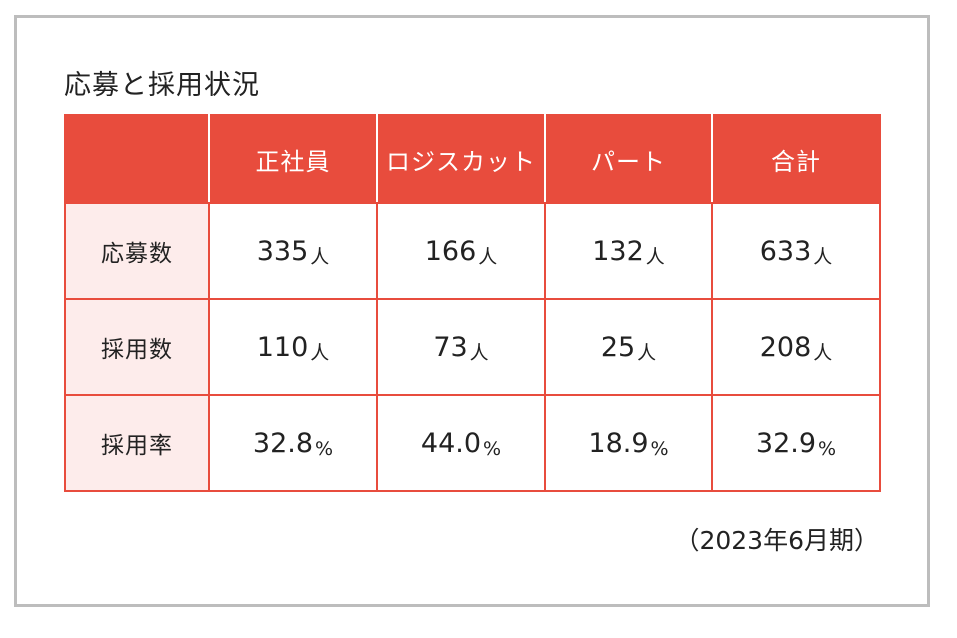 The image size is (957, 638). What do you see at coordinates (137, 347) in the screenshot?
I see `row-label-hires: 採用数` at bounding box center [137, 347].